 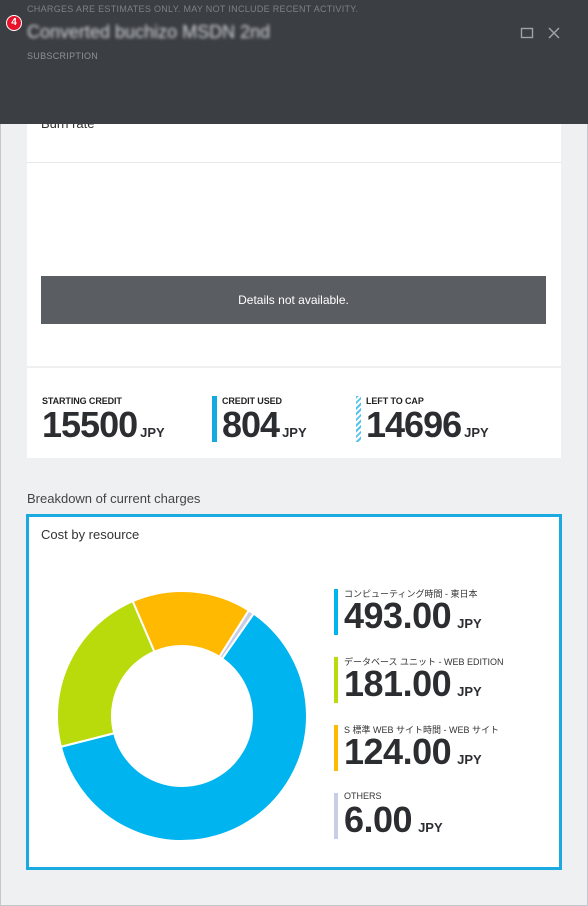 What do you see at coordinates (149, 32) in the screenshot?
I see `blade-title: Converted buchizo MSDN 2nd` at bounding box center [149, 32].